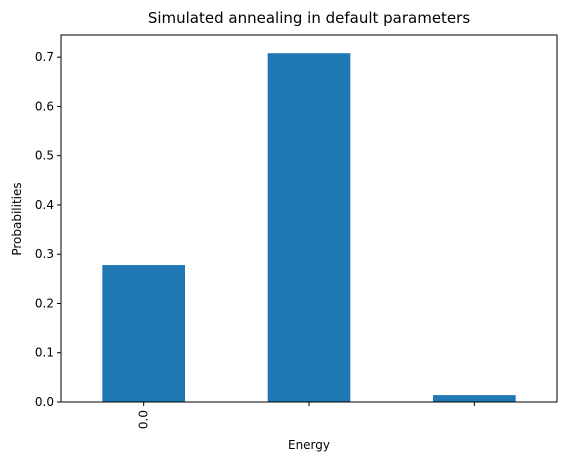 The width and height of the screenshot is (567, 463). Describe the element at coordinates (309, 445) in the screenshot. I see `x-axis-label: Energy` at that location.